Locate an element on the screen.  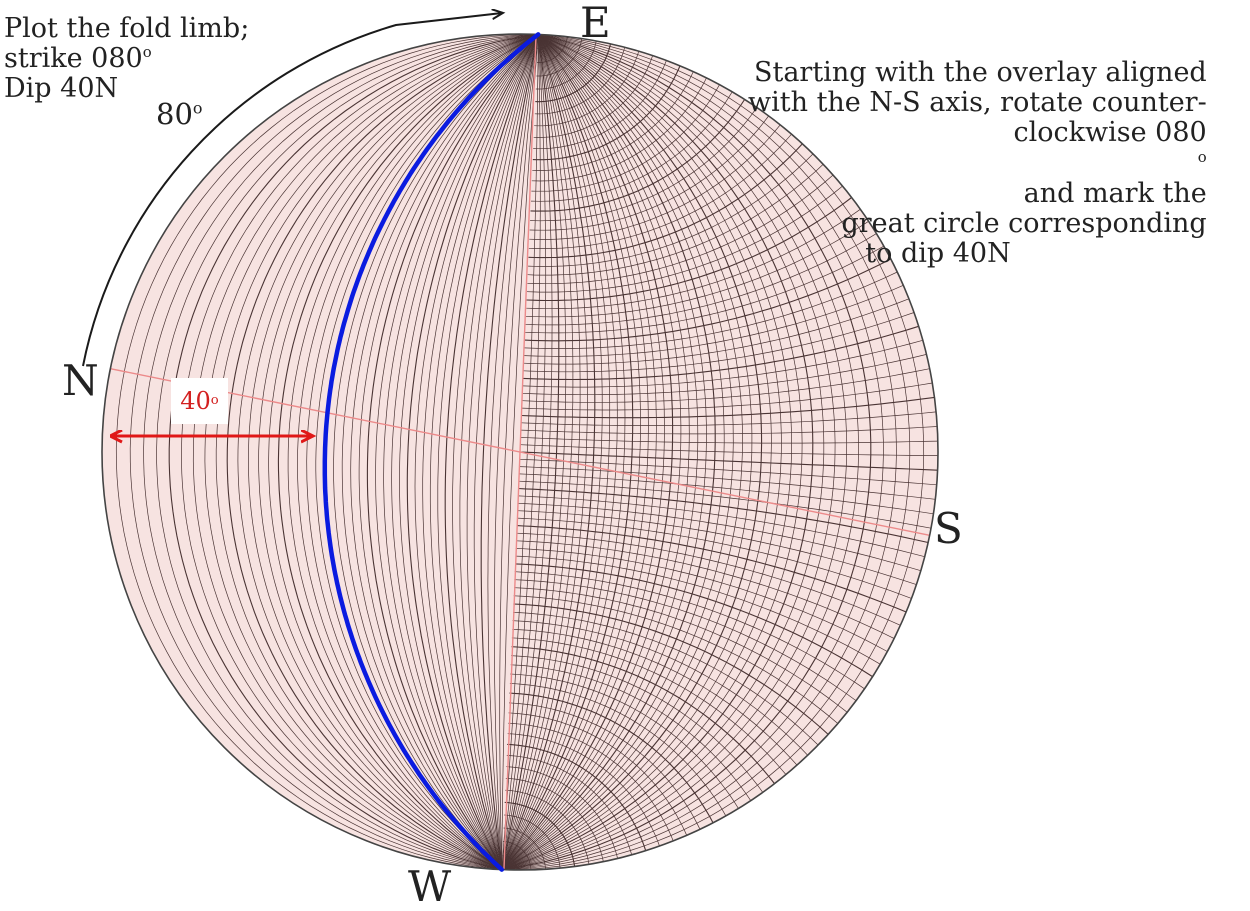
instruction-line: clockwise 080 o and mark the is located at coordinates (1110, 163).